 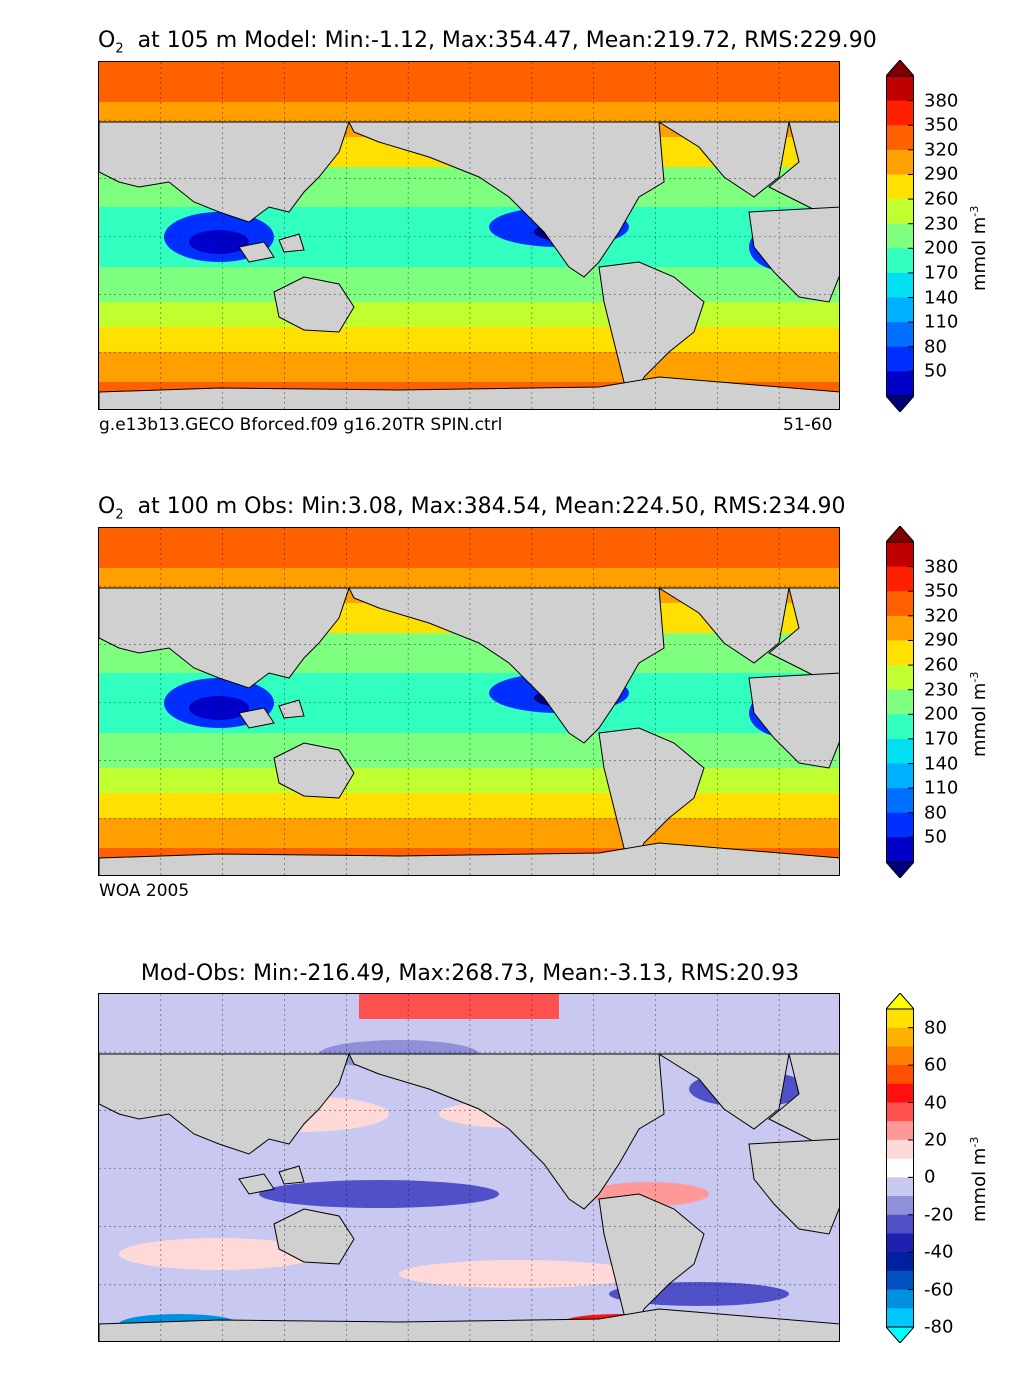 What do you see at coordinates (939, 1327) in the screenshot?
I see `diff-colorbar-tick-label: -80` at bounding box center [939, 1327].